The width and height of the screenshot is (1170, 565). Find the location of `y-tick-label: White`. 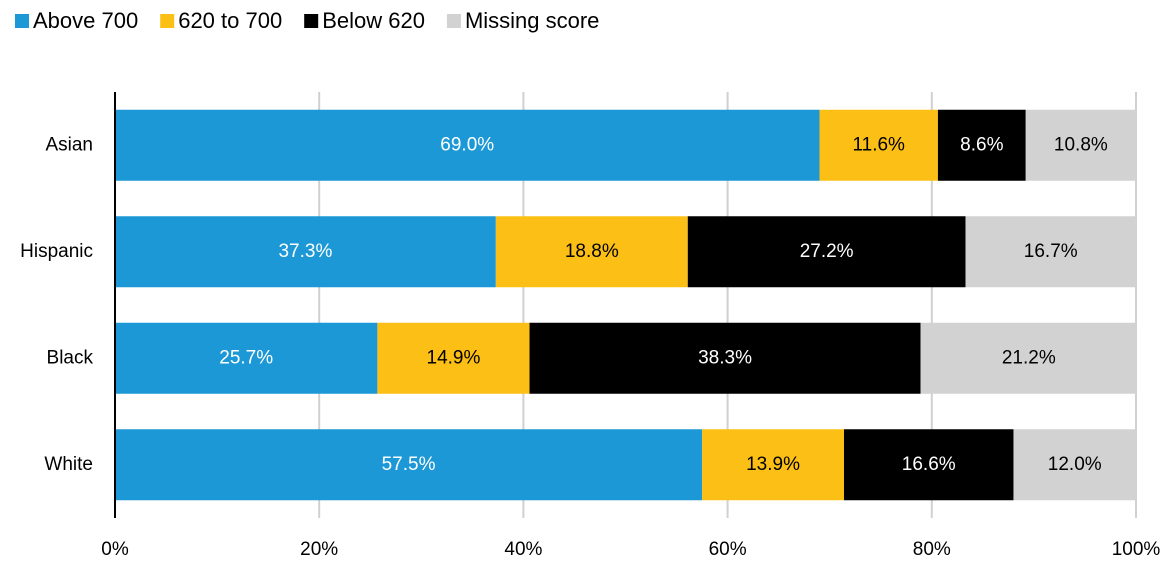

y-tick-label: White is located at coordinates (68, 464).